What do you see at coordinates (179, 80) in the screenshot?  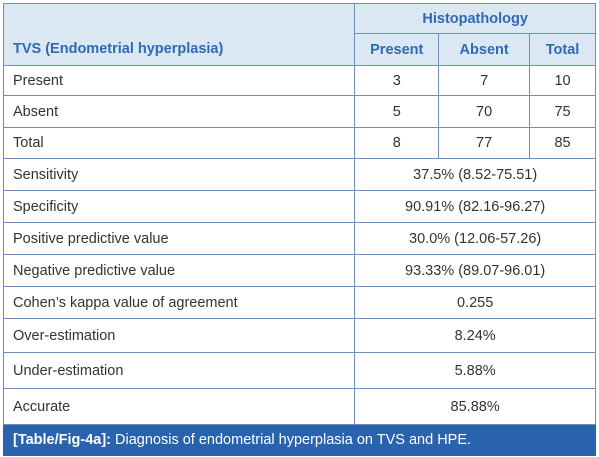 I see `row-label: Present` at bounding box center [179, 80].